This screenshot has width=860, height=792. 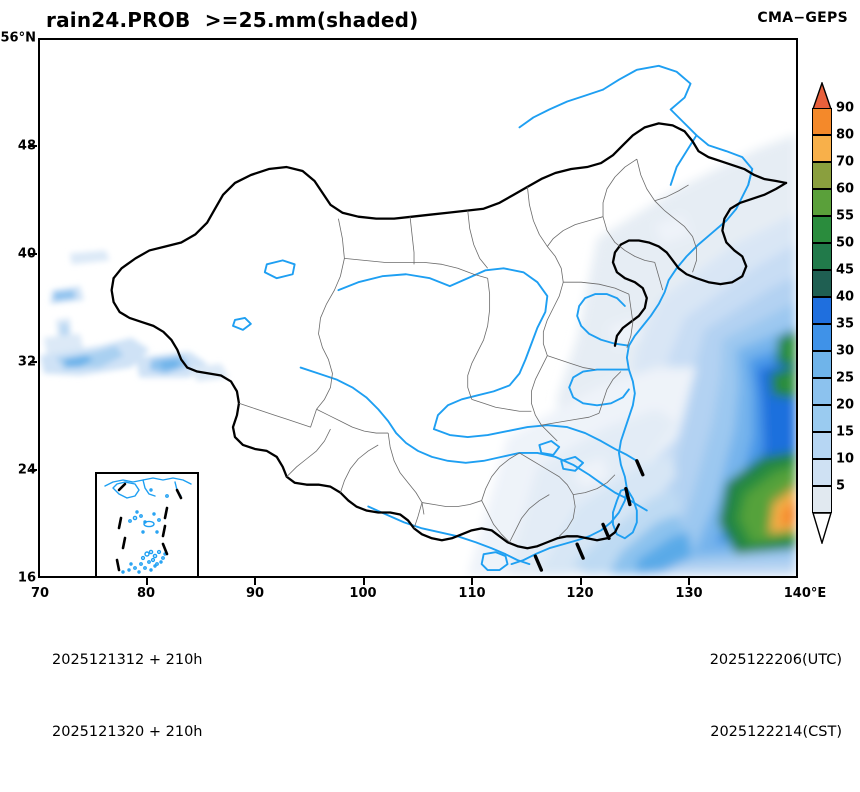 What do you see at coordinates (363, 593) in the screenshot?
I see `xtick-label-100: 100` at bounding box center [363, 593].